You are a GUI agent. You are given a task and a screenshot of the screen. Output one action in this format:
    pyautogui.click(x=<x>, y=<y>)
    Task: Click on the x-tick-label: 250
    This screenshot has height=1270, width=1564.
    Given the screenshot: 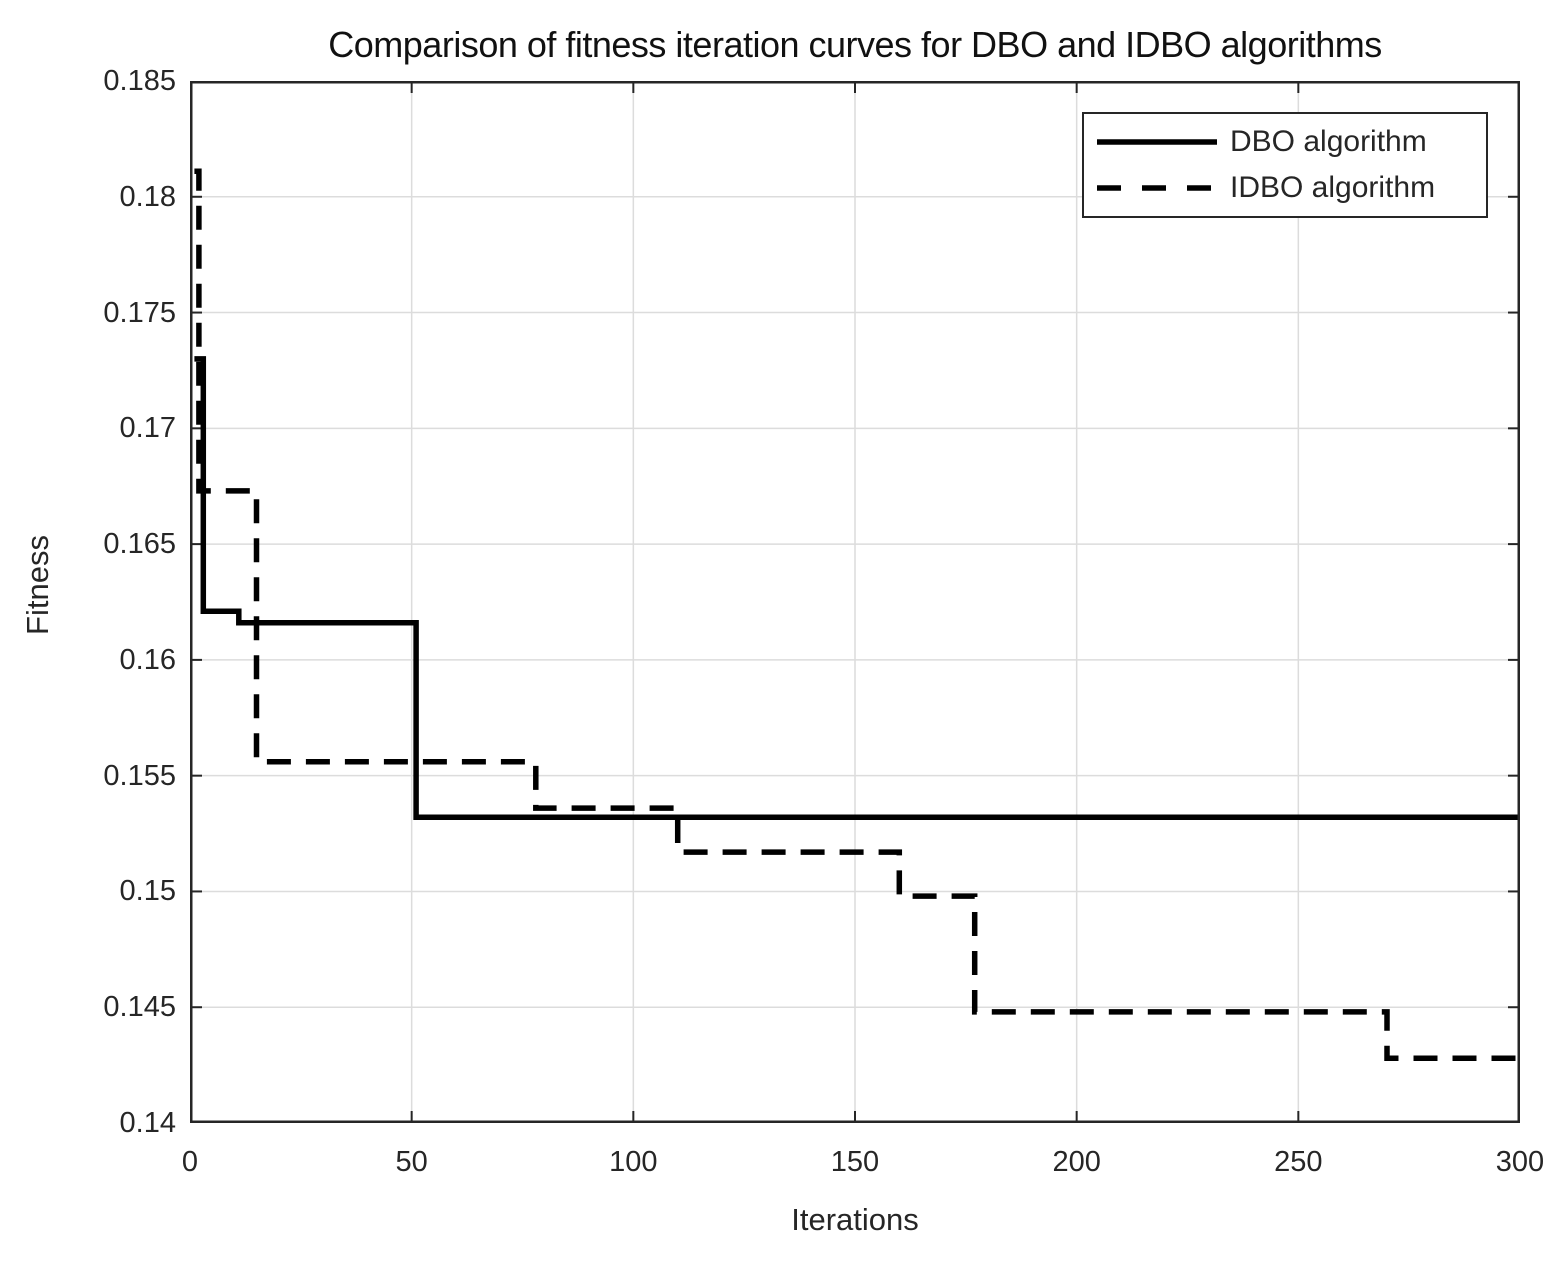 What is the action you would take?
    pyautogui.click(x=1298, y=1162)
    